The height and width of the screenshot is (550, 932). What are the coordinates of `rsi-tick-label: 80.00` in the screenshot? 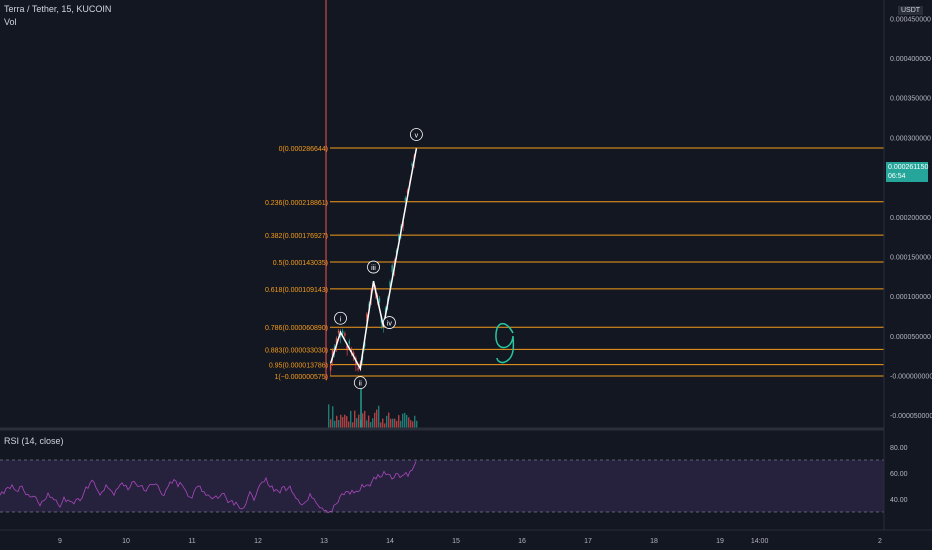 It's located at (899, 448).